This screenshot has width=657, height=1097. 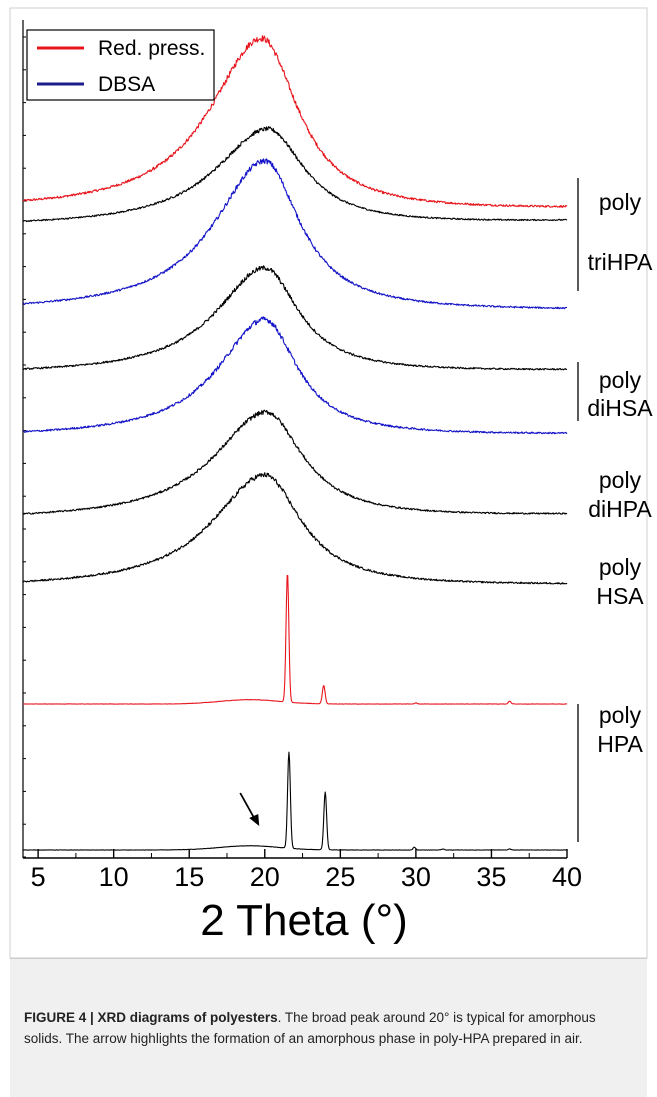 What do you see at coordinates (254, 820) in the screenshot?
I see `annotation-arrow-head` at bounding box center [254, 820].